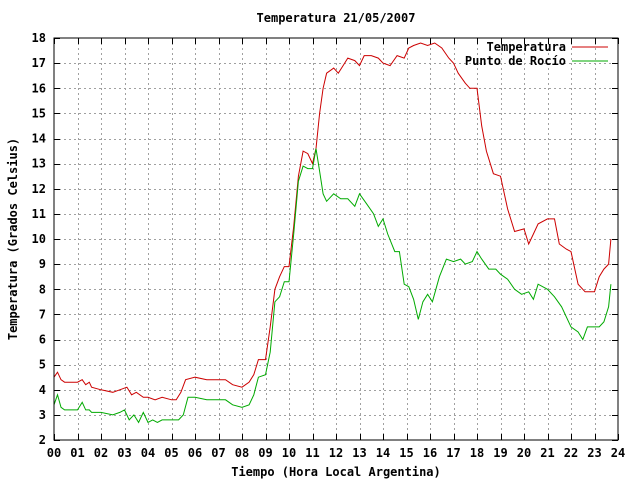 The width and height of the screenshot is (640, 480). I want to click on y-tick-label: 3, so click(42, 415).